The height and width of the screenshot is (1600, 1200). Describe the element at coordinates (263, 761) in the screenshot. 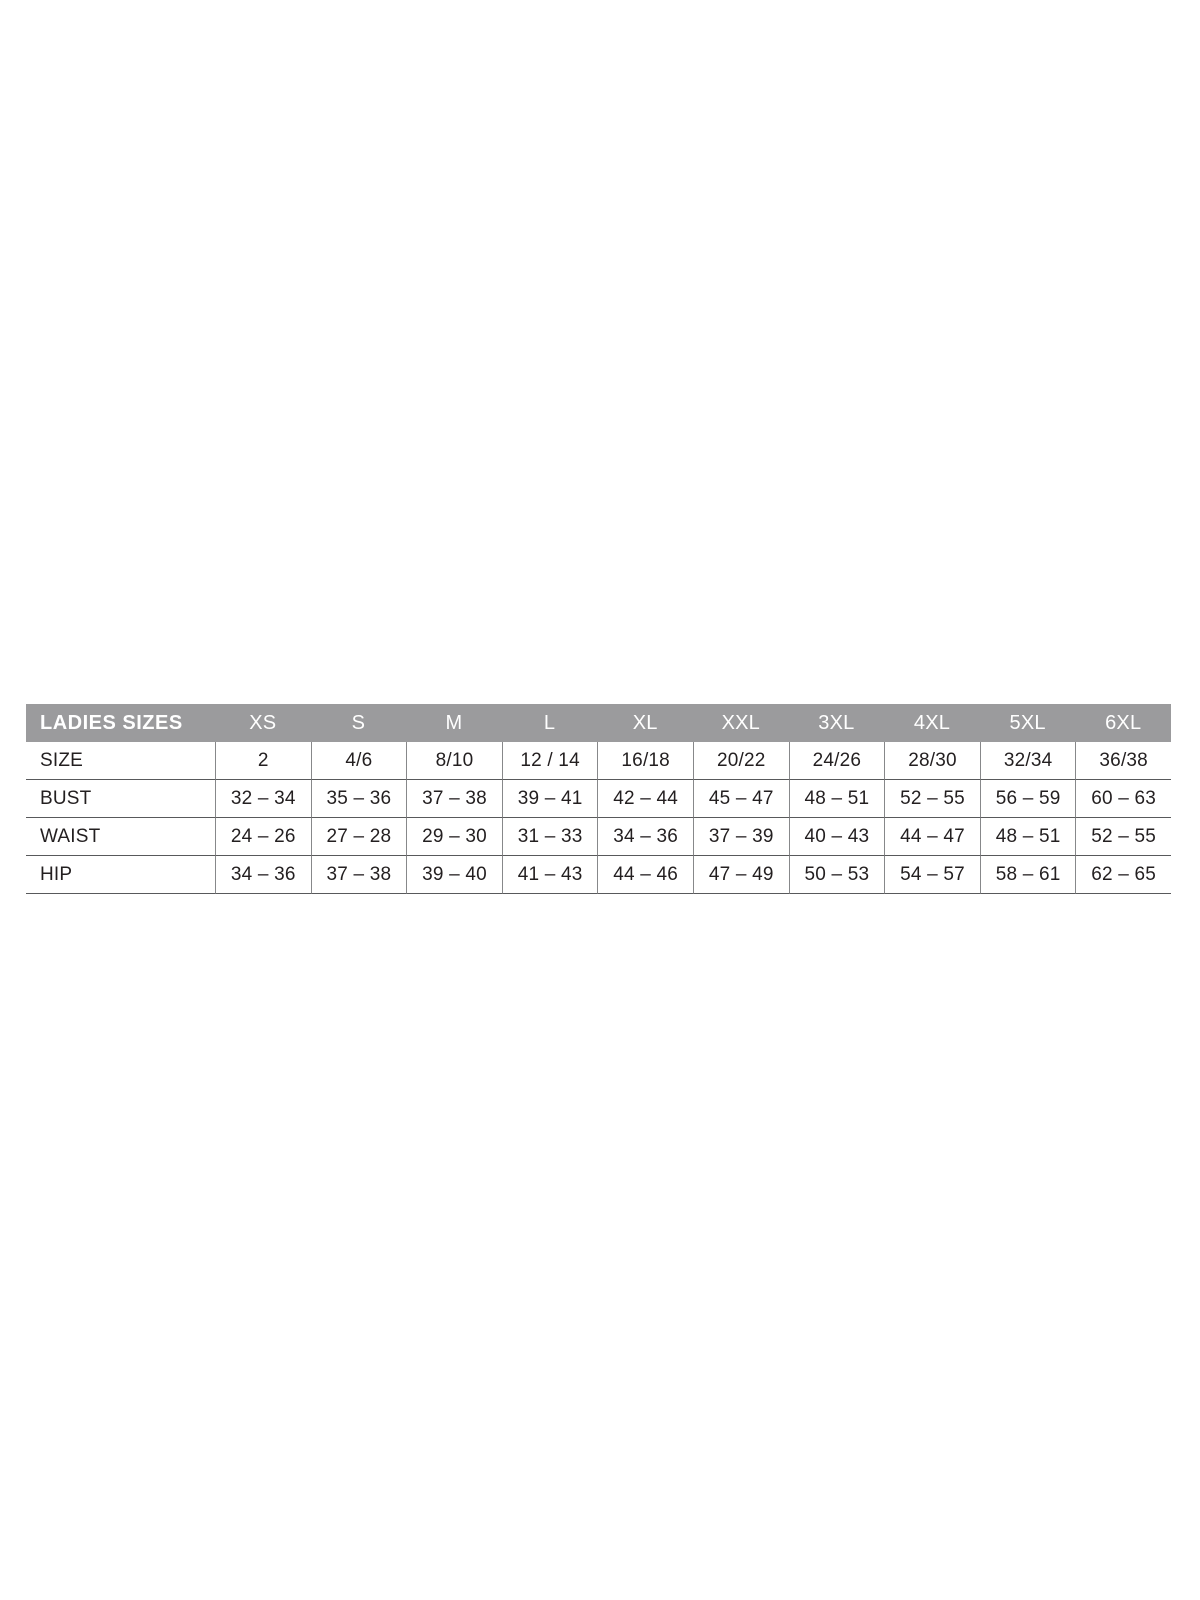

I see `size-value-xs: 2` at that location.